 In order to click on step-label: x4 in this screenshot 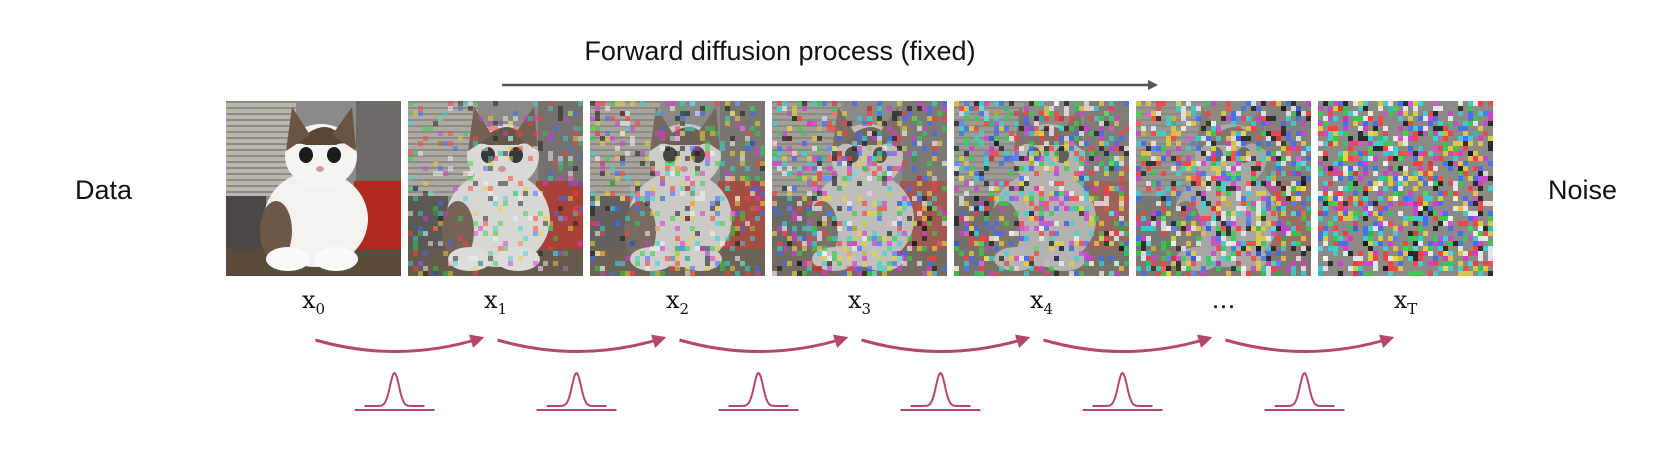, I will do `click(1042, 302)`.